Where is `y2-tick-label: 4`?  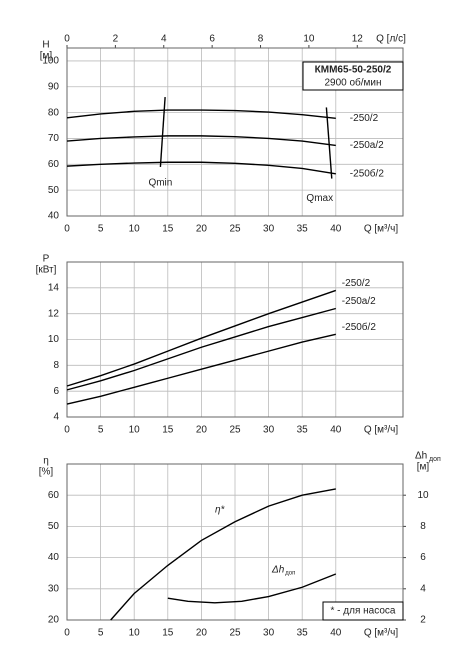
y2-tick-label: 4 is located at coordinates (423, 588).